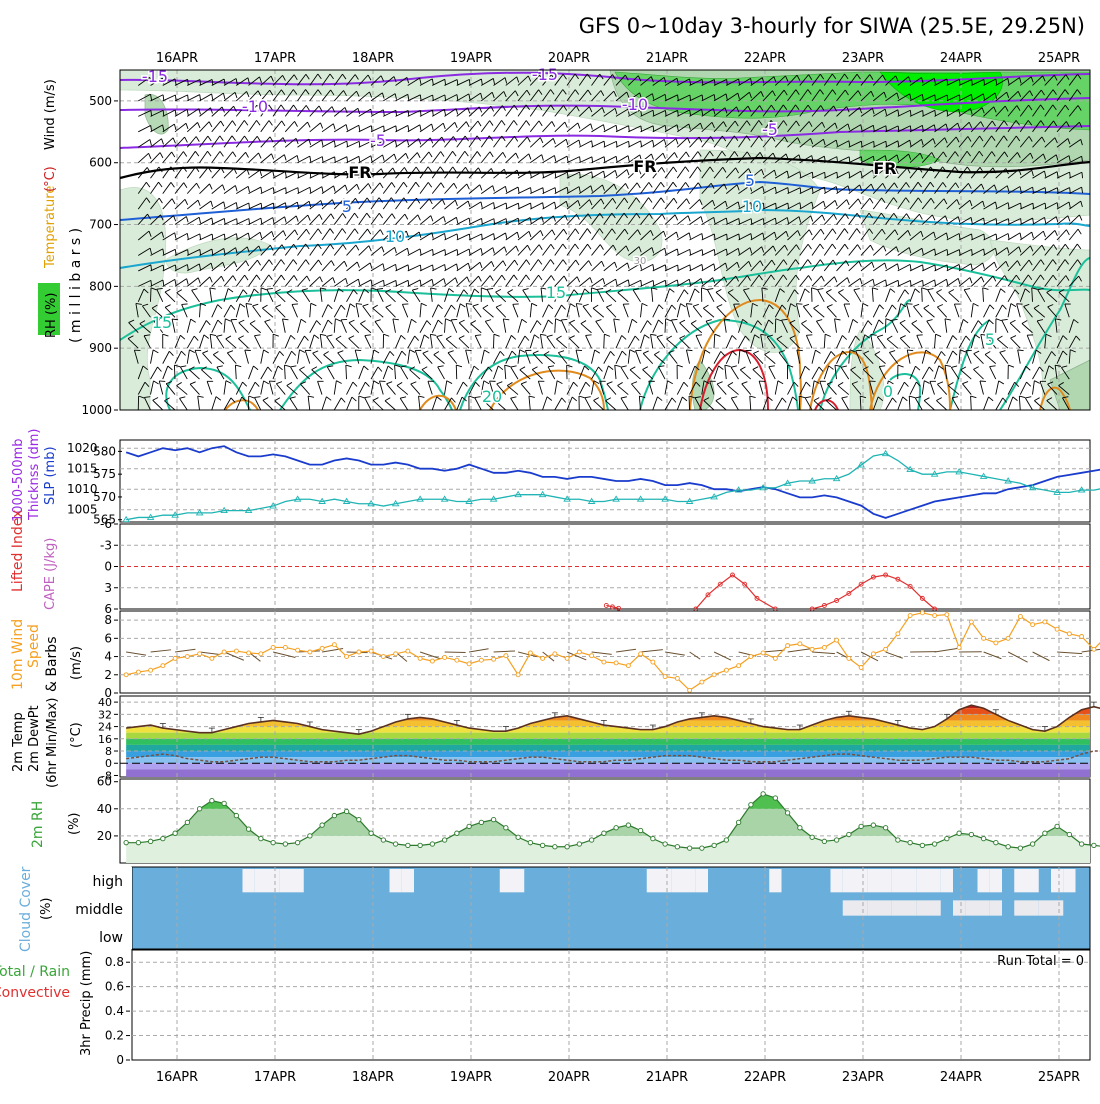  I want to click on contour-label: 30, so click(640, 261).